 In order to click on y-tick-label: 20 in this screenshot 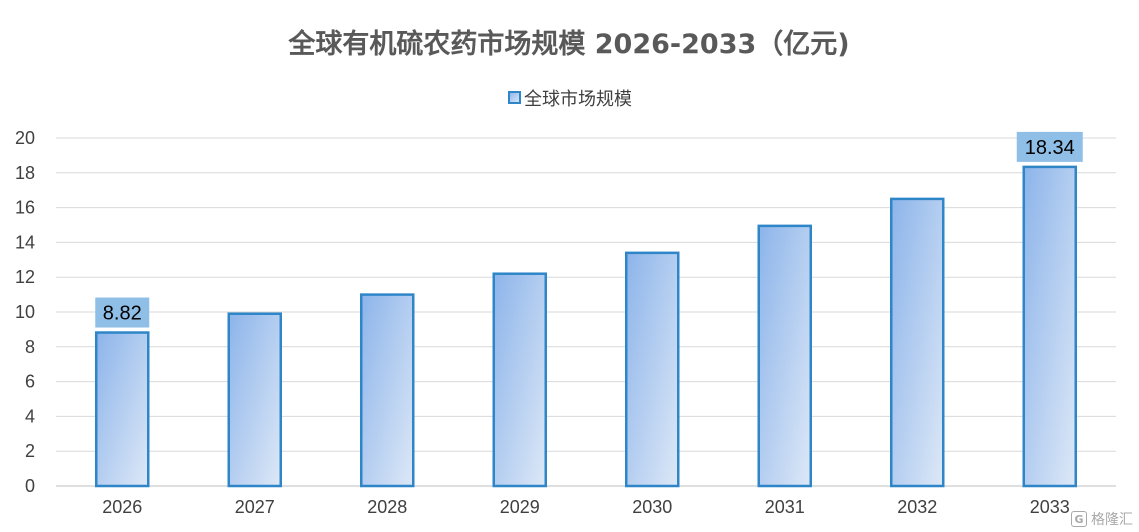, I will do `click(25, 138)`.